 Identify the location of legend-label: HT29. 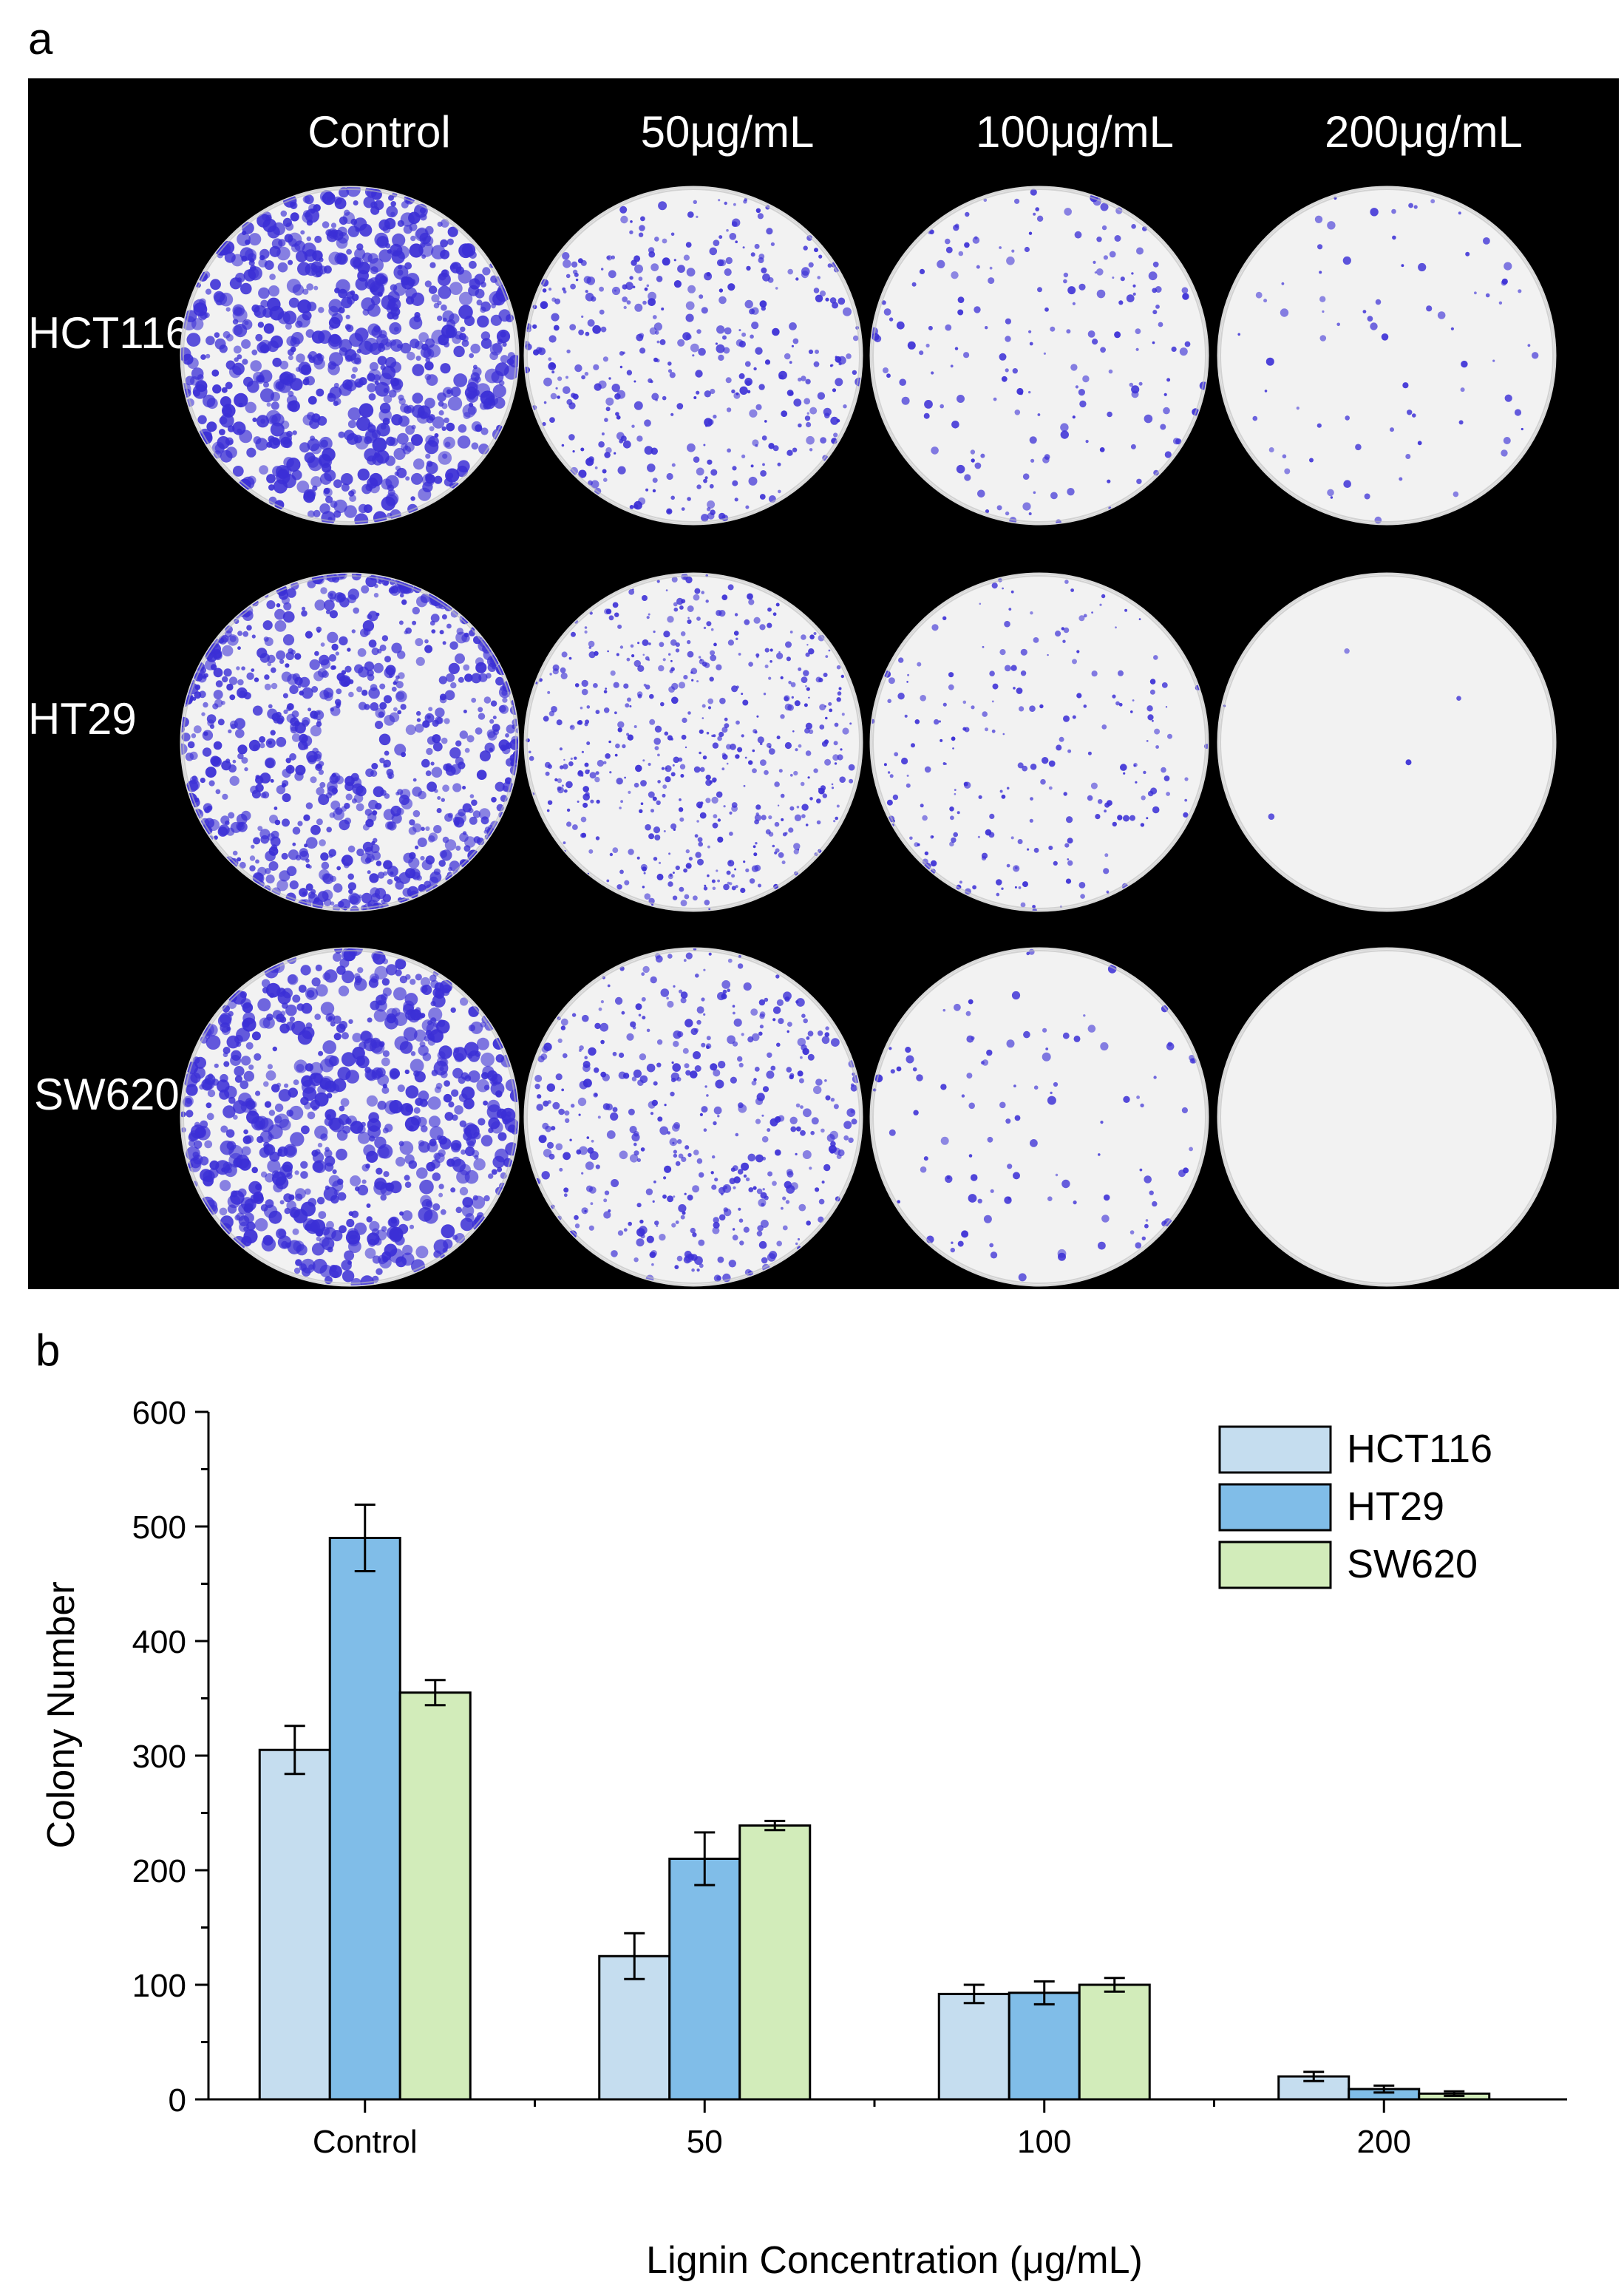
(1395, 1506).